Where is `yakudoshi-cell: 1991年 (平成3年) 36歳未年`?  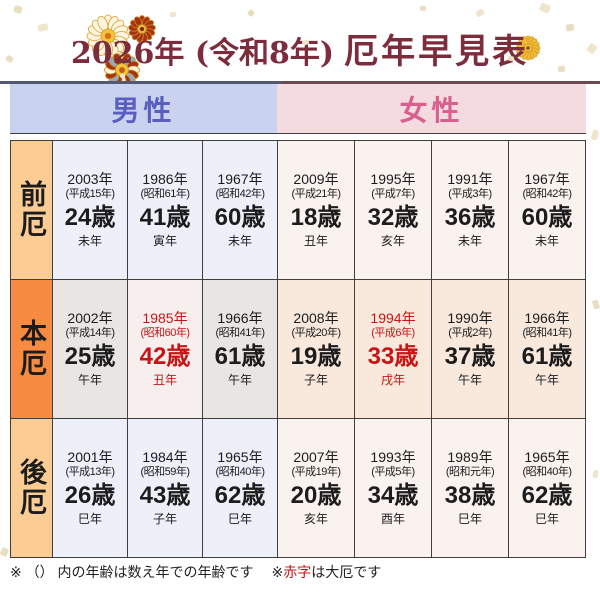
yakudoshi-cell: 1991年 (平成3年) 36歳未年 is located at coordinates (470, 210).